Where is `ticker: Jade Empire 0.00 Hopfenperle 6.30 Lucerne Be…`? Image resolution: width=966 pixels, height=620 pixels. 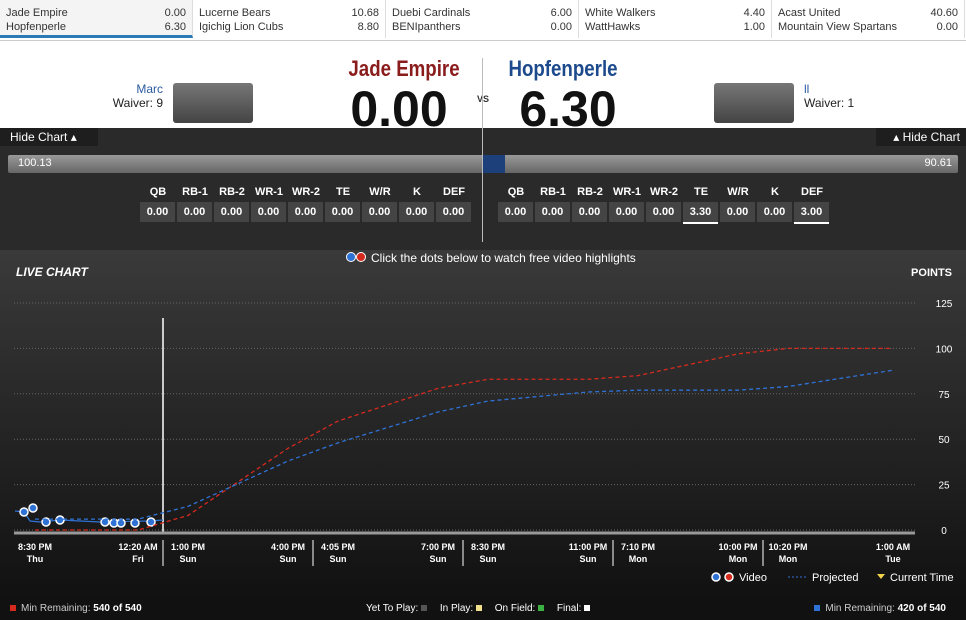
ticker: Jade Empire 0.00 Hopfenperle 6.30 Lucerne Be… is located at coordinates (483, 20).